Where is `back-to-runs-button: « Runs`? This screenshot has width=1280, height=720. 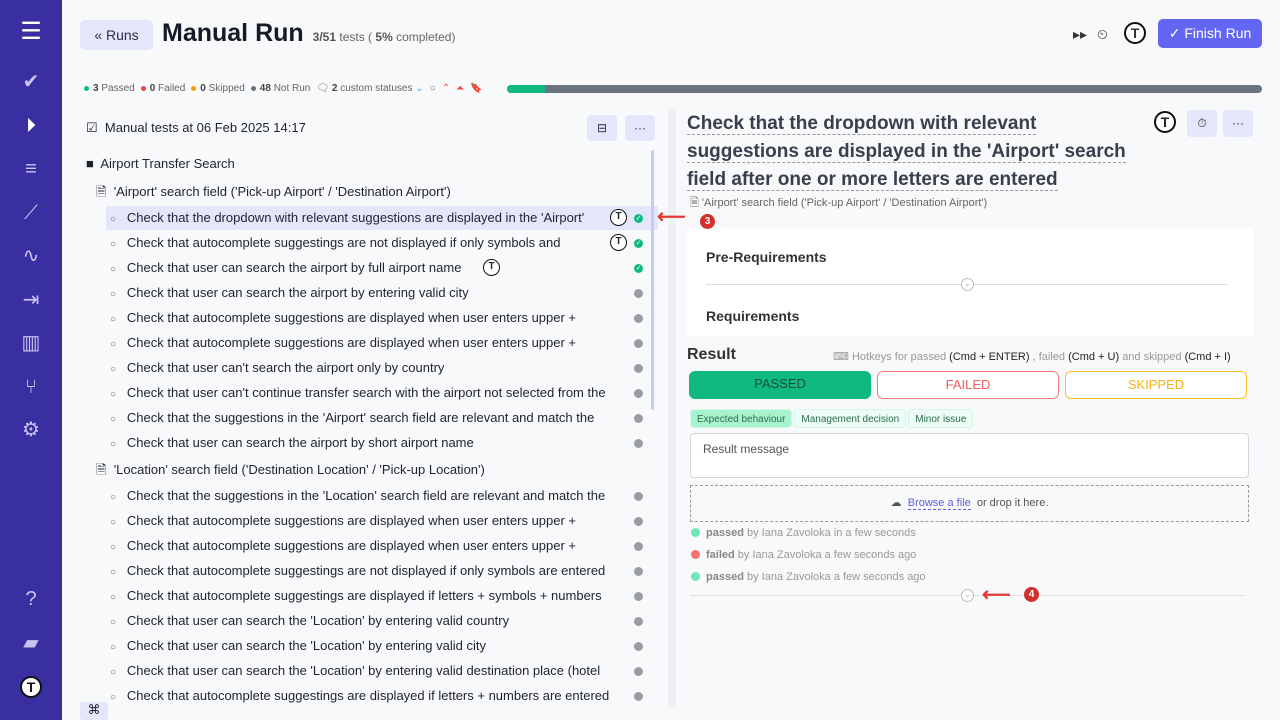 back-to-runs-button: « Runs is located at coordinates (116, 35).